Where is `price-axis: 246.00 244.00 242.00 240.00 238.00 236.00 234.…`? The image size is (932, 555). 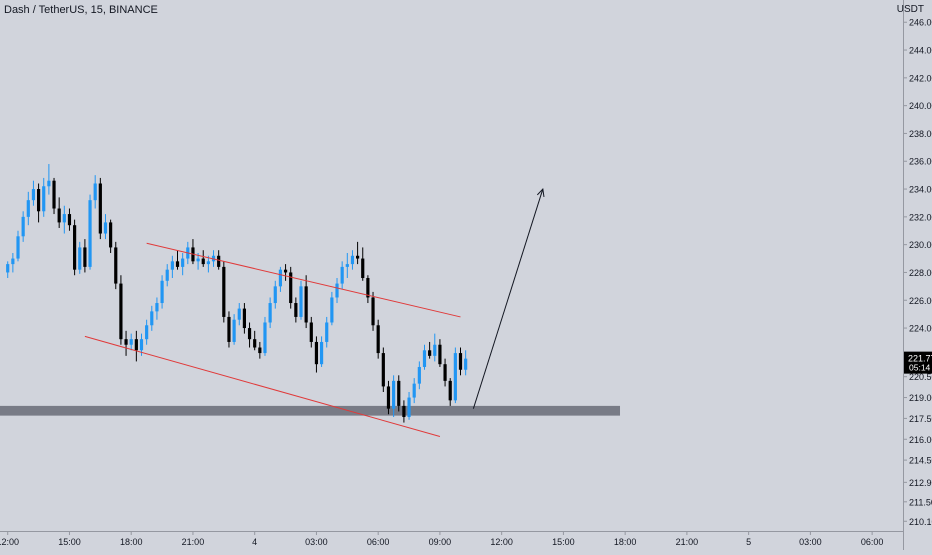
price-axis: 246.00 244.00 242.00 240.00 238.00 236.00 234.… is located at coordinates (917, 272).